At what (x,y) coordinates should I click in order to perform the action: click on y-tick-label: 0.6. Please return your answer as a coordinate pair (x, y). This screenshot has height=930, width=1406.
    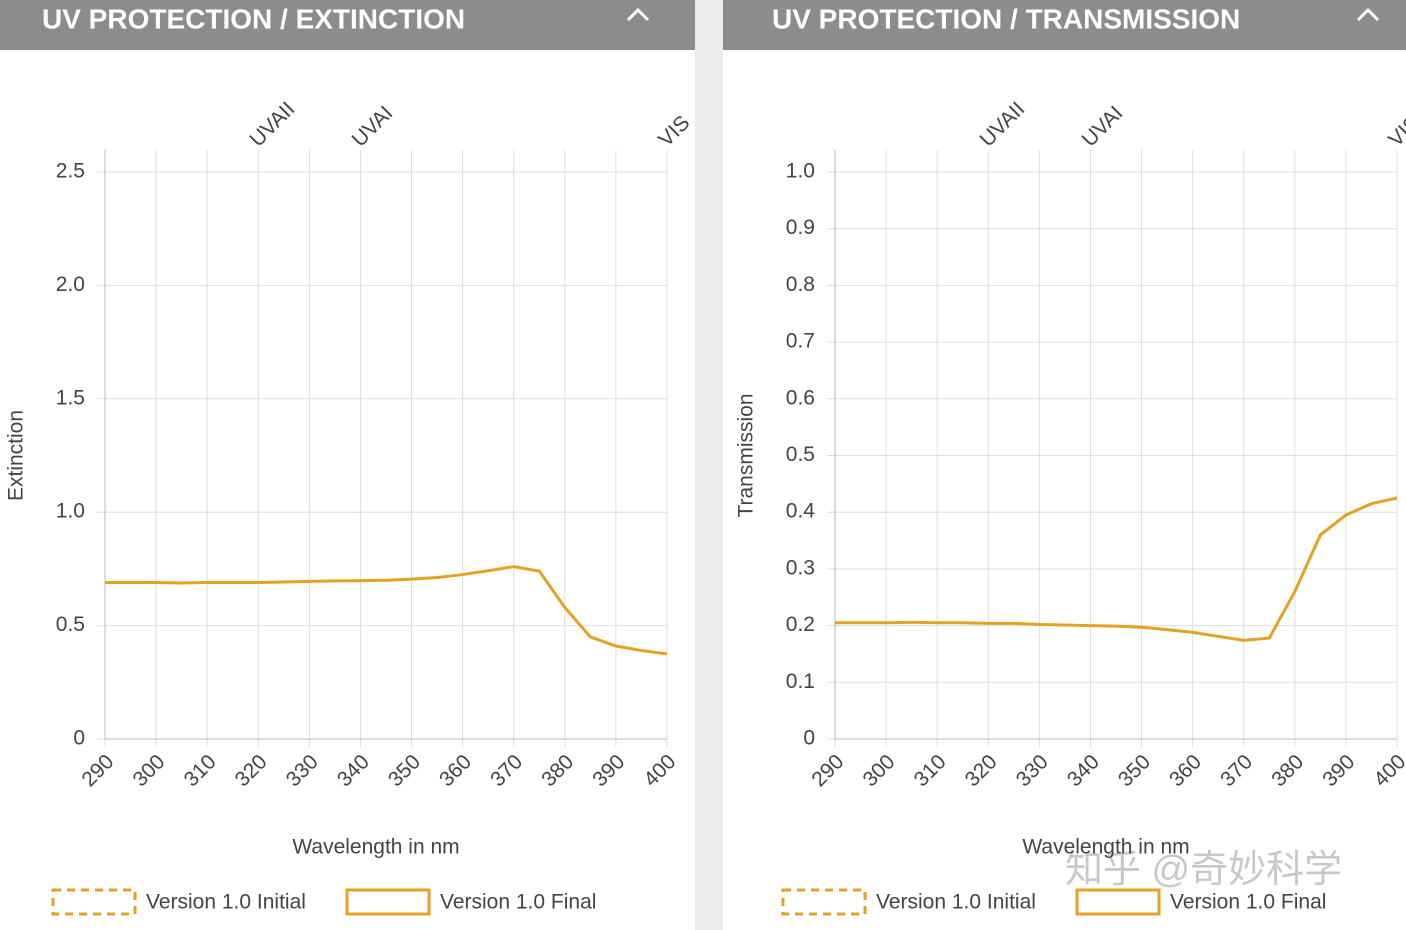
    Looking at the image, I should click on (800, 397).